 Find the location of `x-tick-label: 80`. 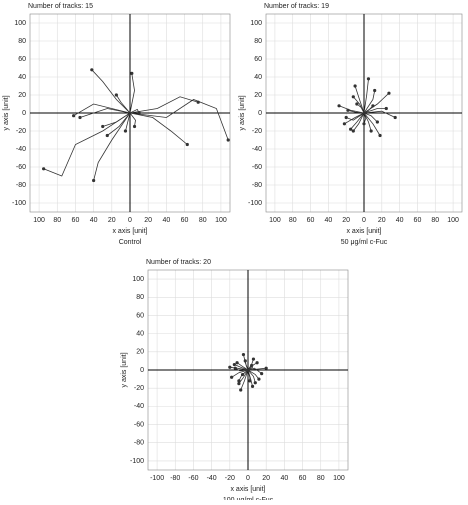

x-tick-label: 80 is located at coordinates (203, 220).